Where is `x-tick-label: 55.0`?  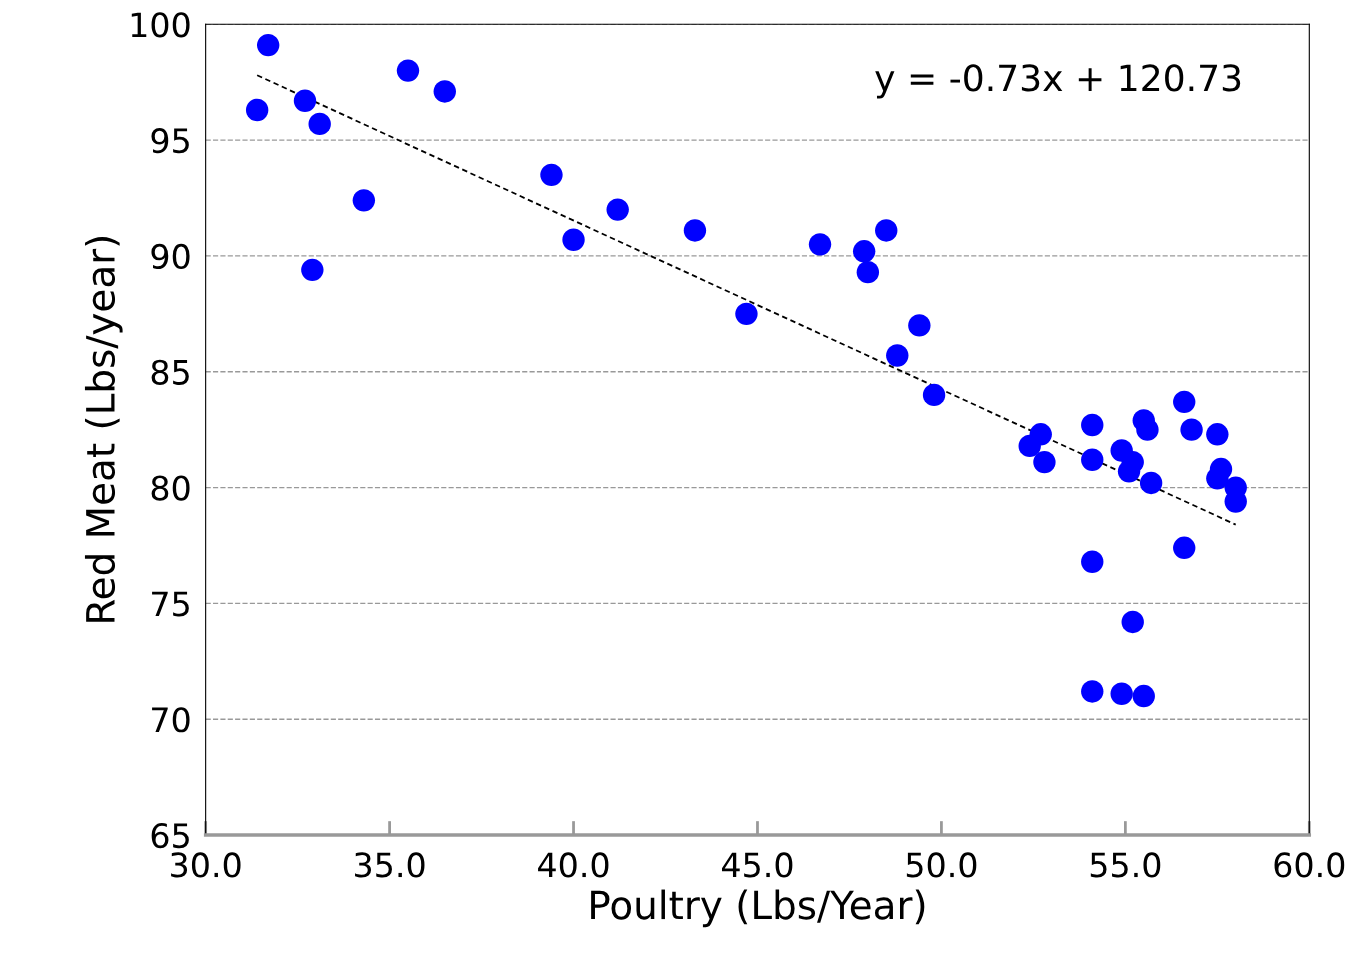 x-tick-label: 55.0 is located at coordinates (1125, 865).